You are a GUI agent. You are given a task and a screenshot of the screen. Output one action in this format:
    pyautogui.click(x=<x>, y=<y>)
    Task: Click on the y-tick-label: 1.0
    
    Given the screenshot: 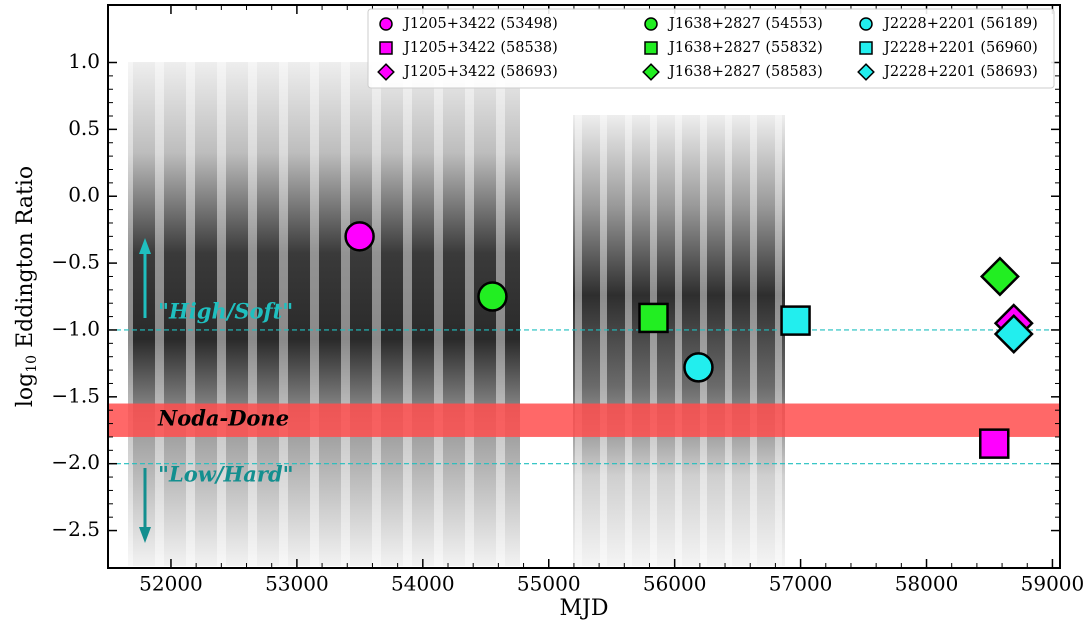 What is the action you would take?
    pyautogui.click(x=84, y=61)
    